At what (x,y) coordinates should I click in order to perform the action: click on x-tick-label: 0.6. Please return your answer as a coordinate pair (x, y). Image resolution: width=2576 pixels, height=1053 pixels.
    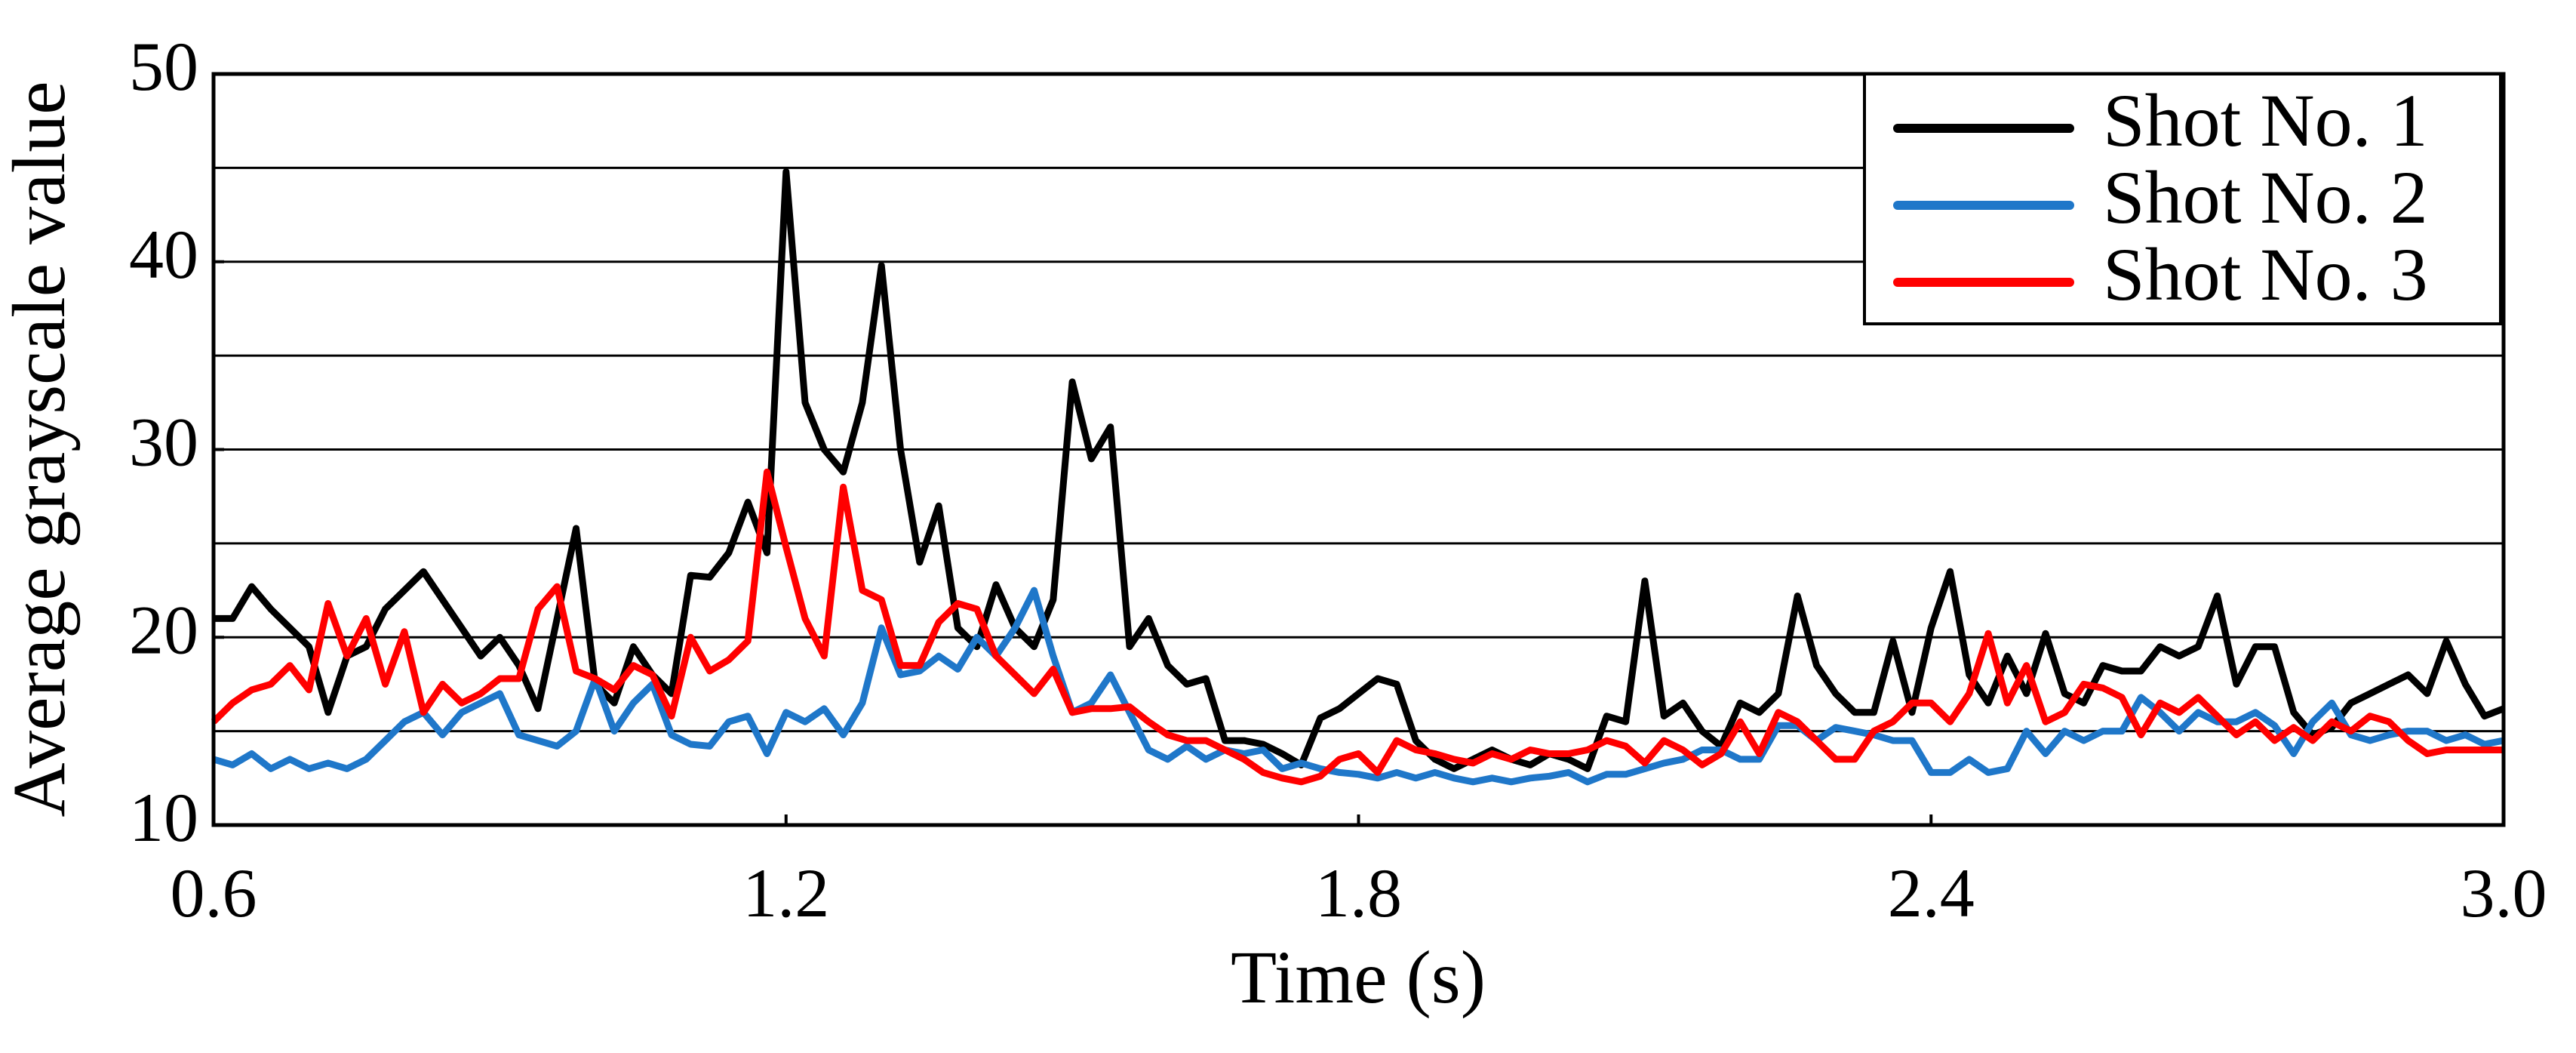
    Looking at the image, I should click on (214, 893).